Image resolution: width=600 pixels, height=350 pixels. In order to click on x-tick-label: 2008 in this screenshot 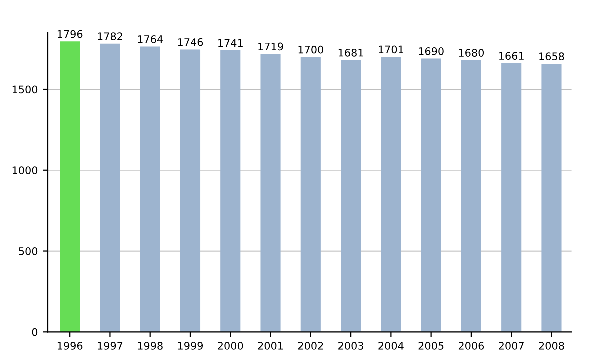, I will do `click(551, 346)`.